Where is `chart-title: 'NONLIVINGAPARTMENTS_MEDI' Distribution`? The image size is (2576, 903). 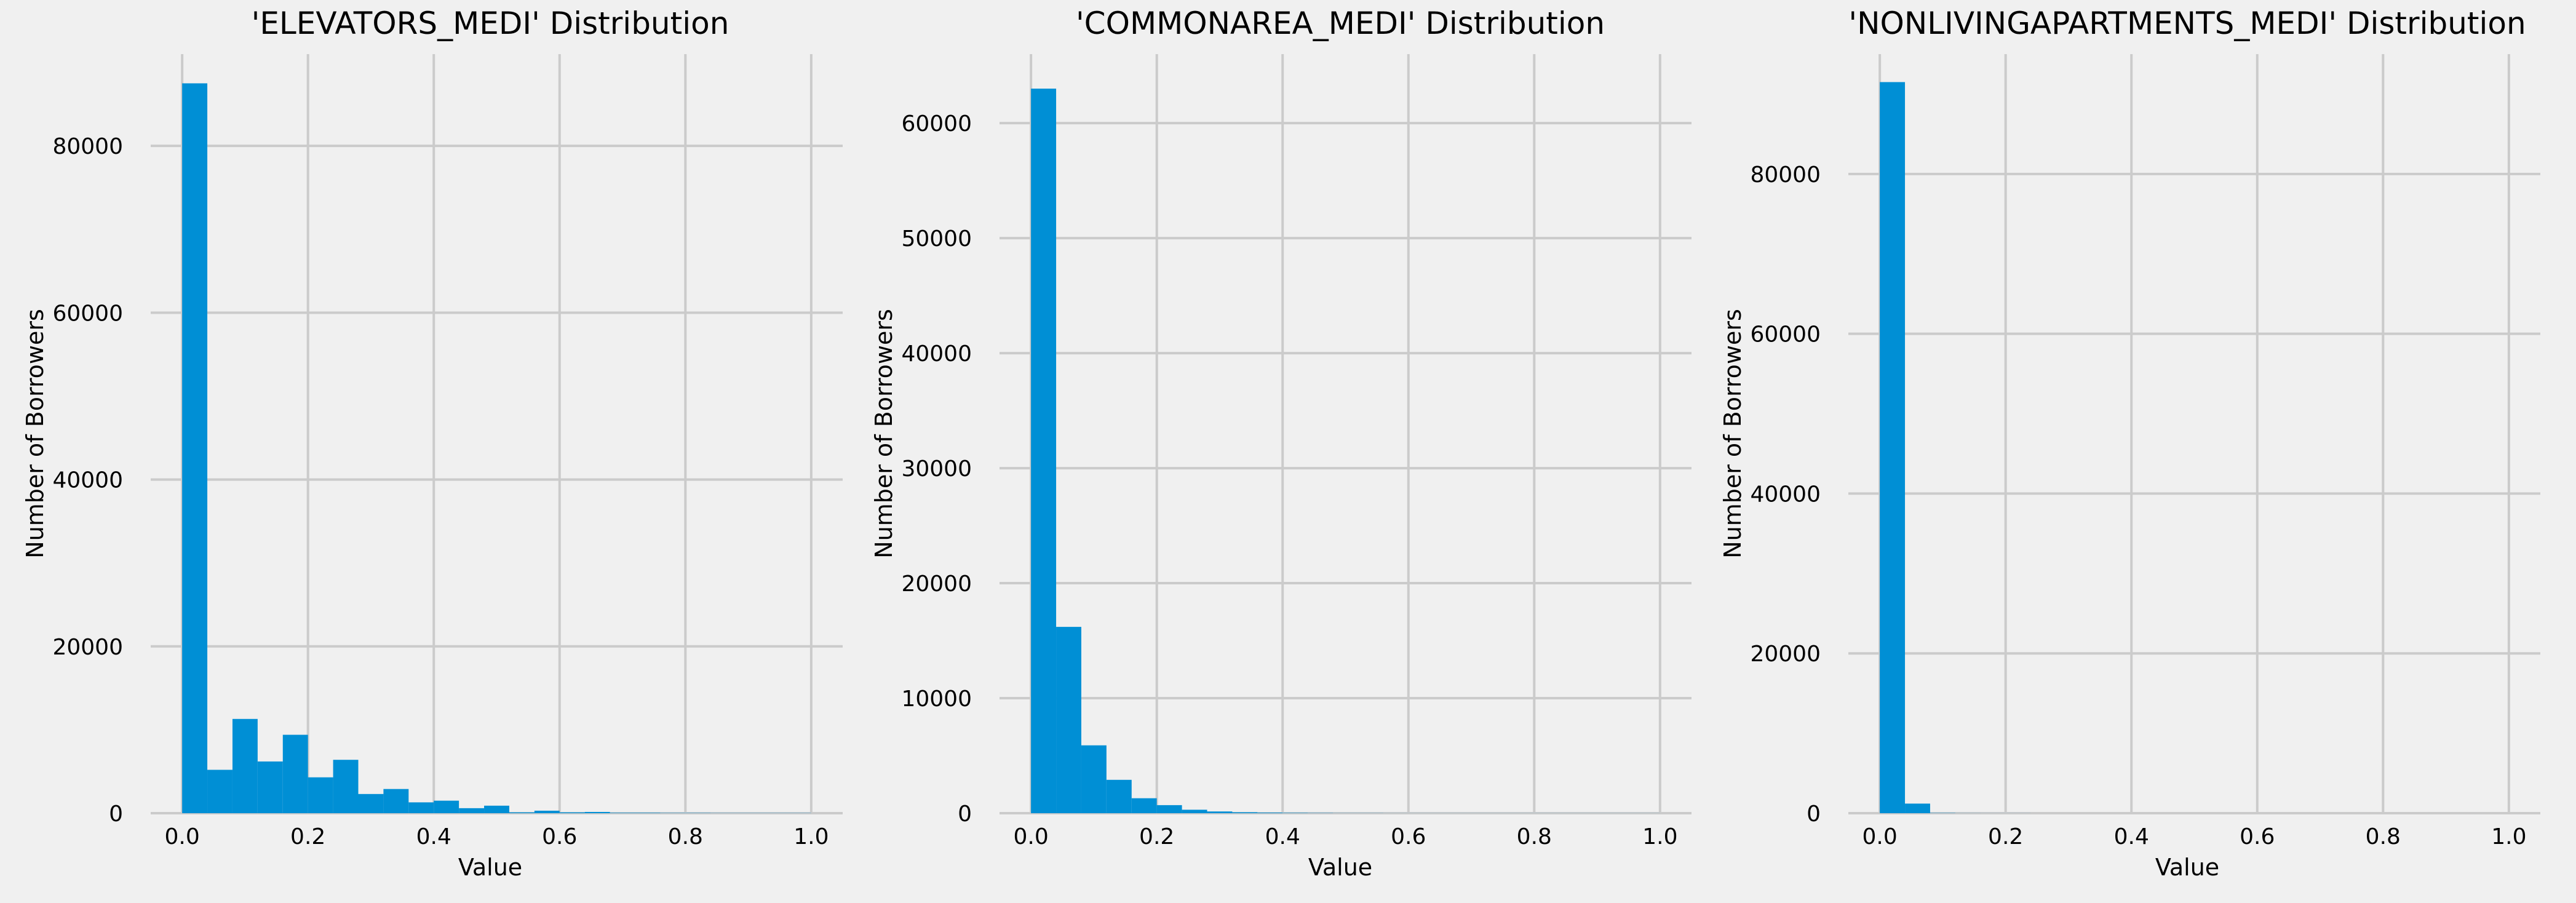
chart-title: 'NONLIVINGAPARTMENTS_MEDI' Distribution is located at coordinates (2187, 23).